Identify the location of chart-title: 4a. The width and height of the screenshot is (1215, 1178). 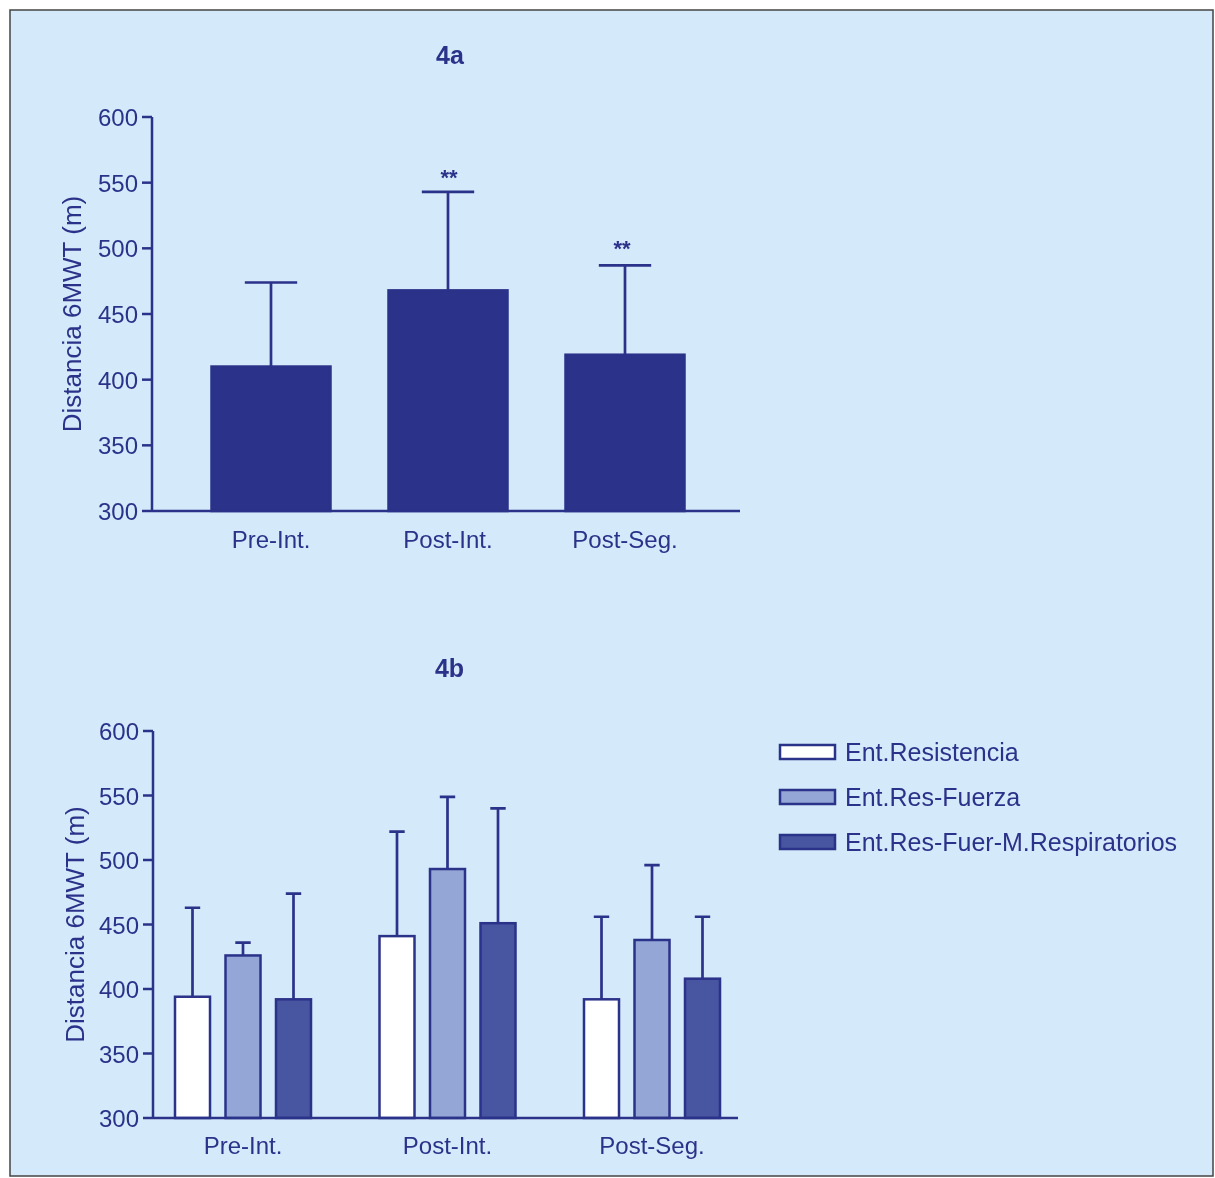
(450, 55).